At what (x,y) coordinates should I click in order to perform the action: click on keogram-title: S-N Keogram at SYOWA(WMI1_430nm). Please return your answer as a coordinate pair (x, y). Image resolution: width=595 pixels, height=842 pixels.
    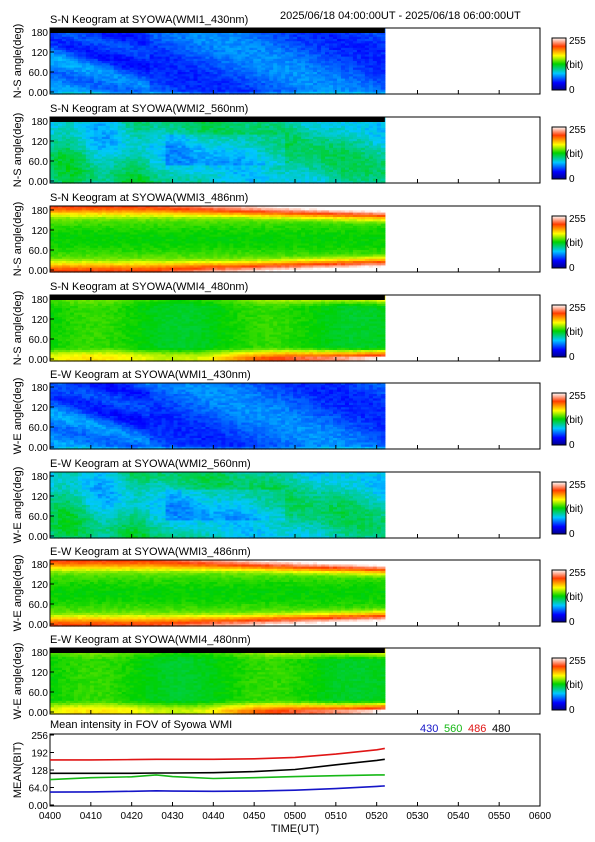
    Looking at the image, I should click on (149, 20).